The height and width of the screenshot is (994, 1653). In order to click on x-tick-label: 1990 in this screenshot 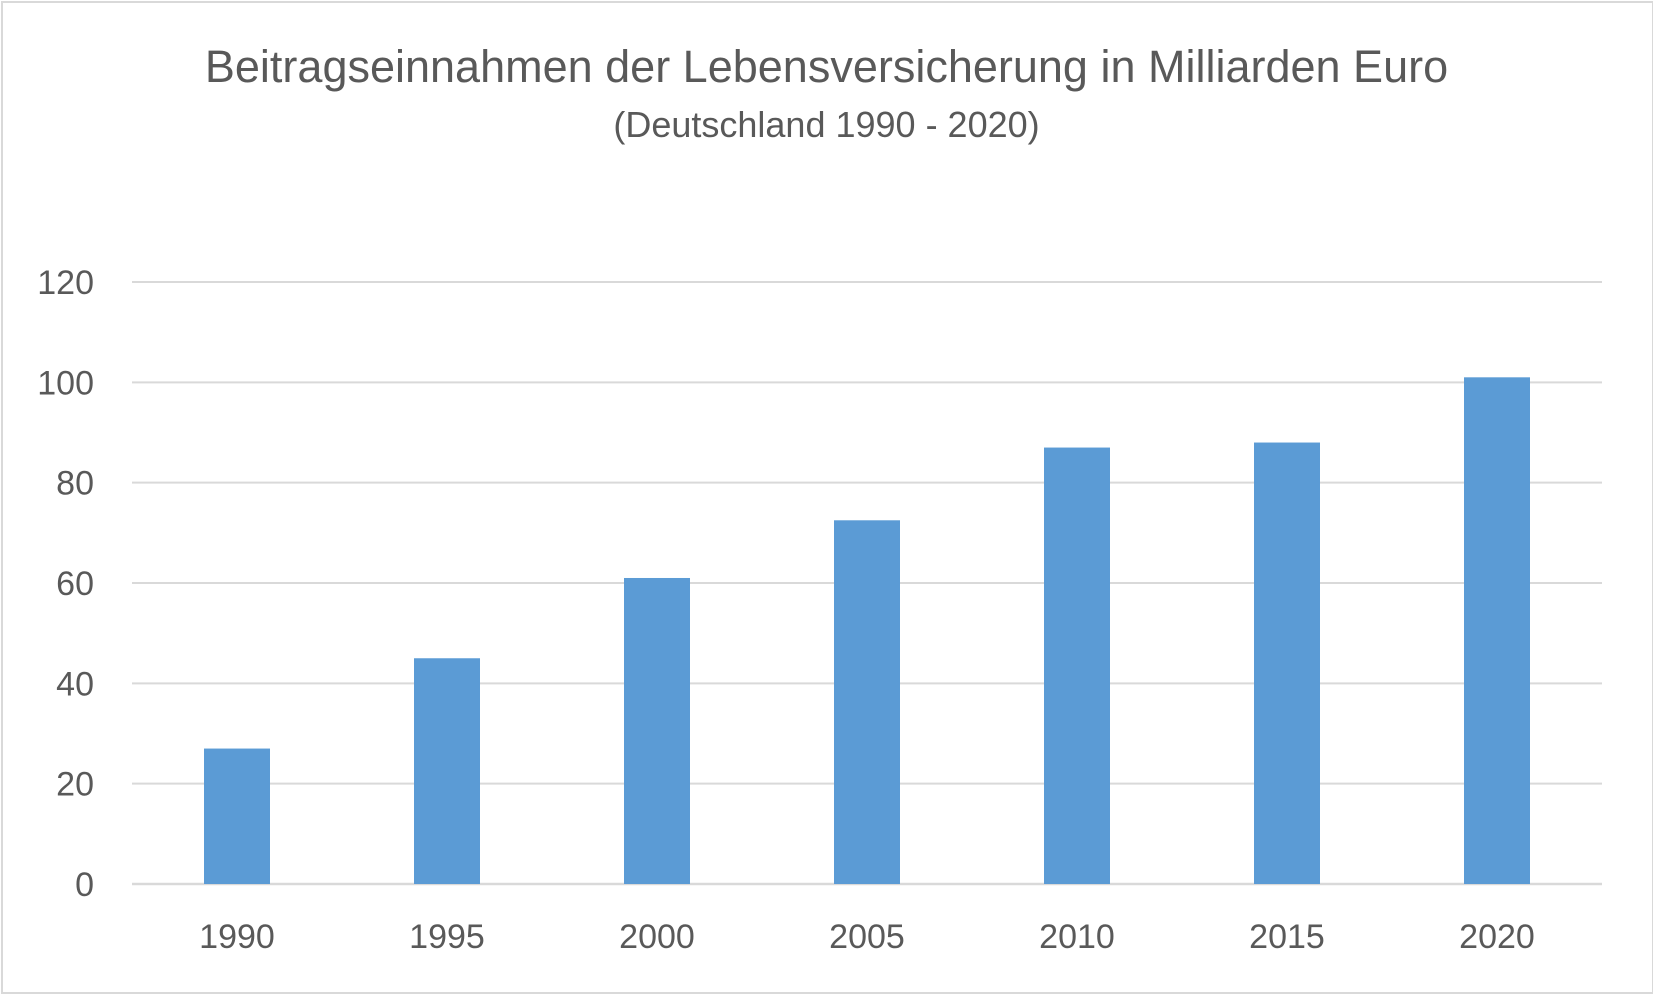, I will do `click(237, 937)`.